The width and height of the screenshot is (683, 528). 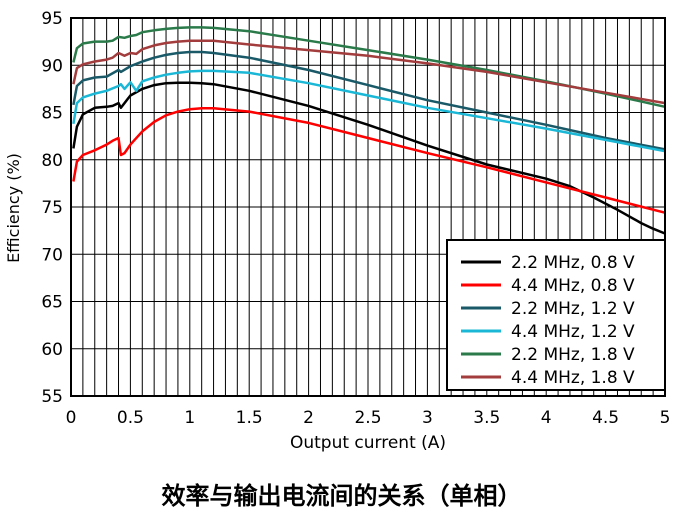 What do you see at coordinates (605, 418) in the screenshot?
I see `x-tick-label: 4.5` at bounding box center [605, 418].